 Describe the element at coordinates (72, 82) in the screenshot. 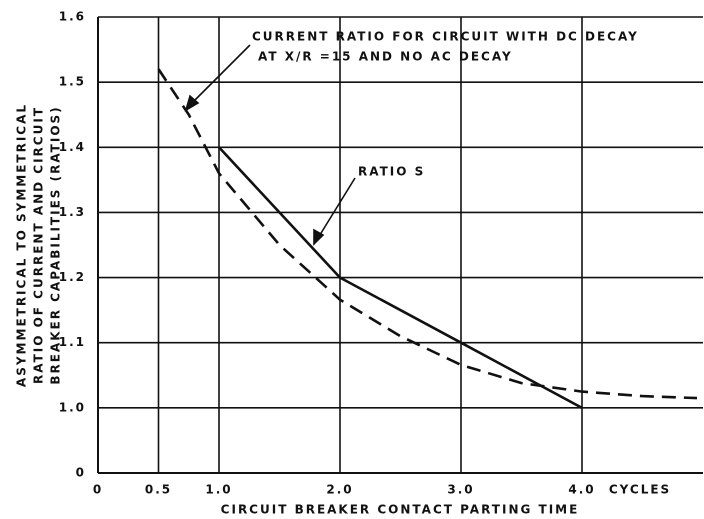

I see `y-tick-label: 1.5` at that location.